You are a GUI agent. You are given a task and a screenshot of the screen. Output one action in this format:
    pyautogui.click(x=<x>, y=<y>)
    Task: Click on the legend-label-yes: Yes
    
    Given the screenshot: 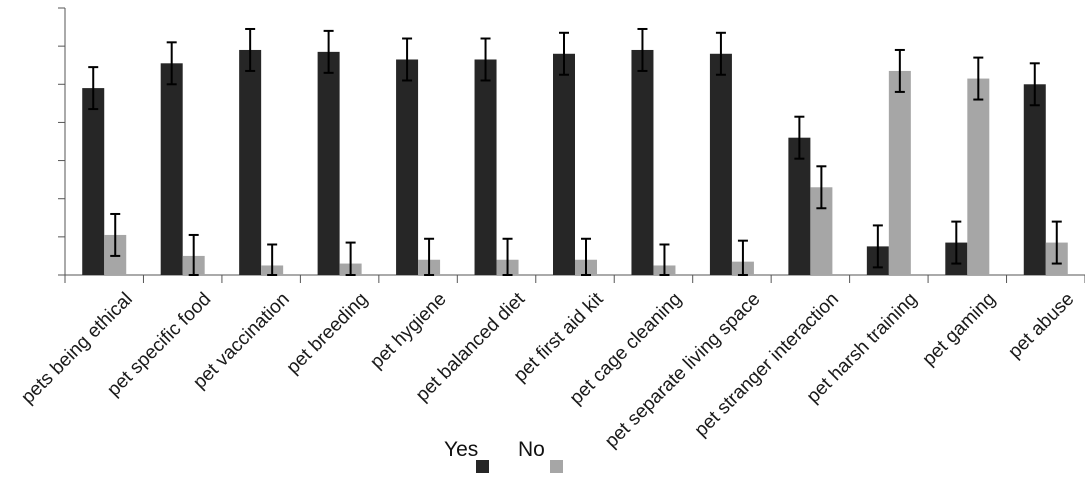 What is the action you would take?
    pyautogui.click(x=461, y=449)
    